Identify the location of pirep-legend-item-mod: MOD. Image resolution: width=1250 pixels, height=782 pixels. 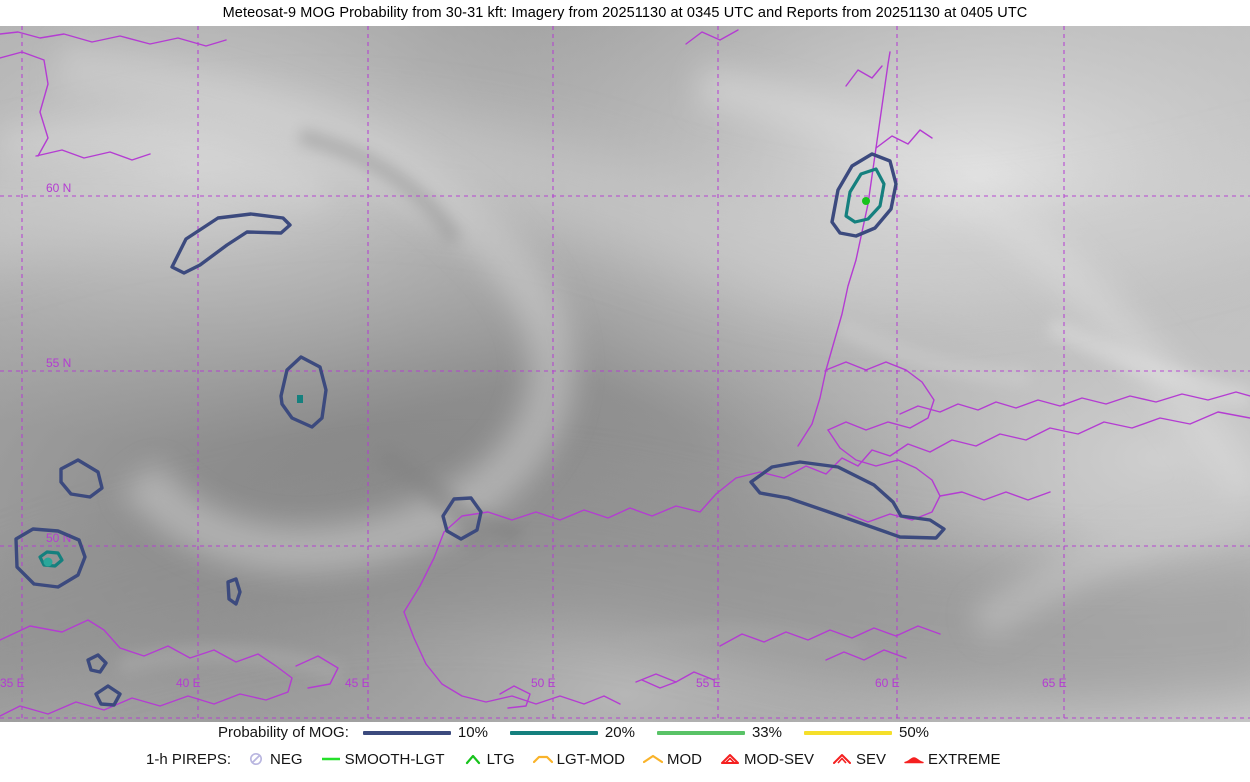
(672, 759).